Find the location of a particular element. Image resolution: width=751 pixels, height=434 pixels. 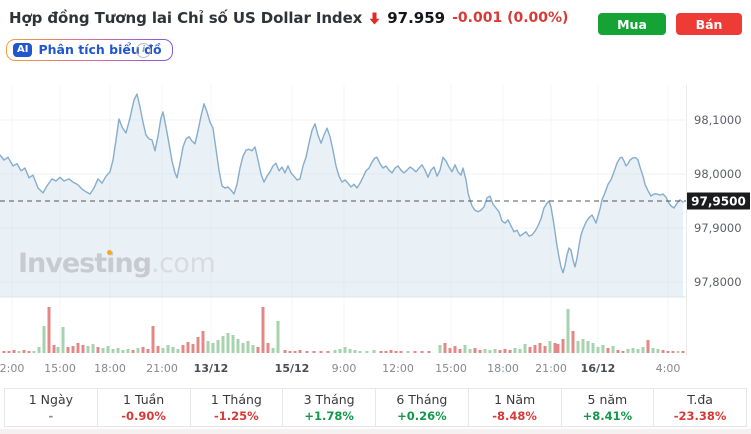

period-change-value: -8.48% is located at coordinates (514, 416).